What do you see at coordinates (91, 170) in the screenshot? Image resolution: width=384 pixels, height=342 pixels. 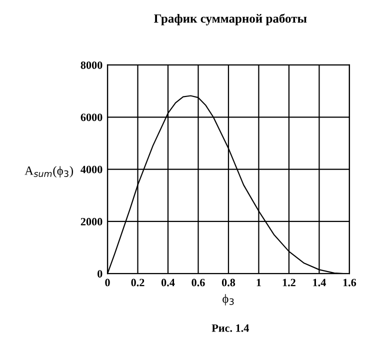 I see `y-tick-label: 4000` at bounding box center [91, 170].